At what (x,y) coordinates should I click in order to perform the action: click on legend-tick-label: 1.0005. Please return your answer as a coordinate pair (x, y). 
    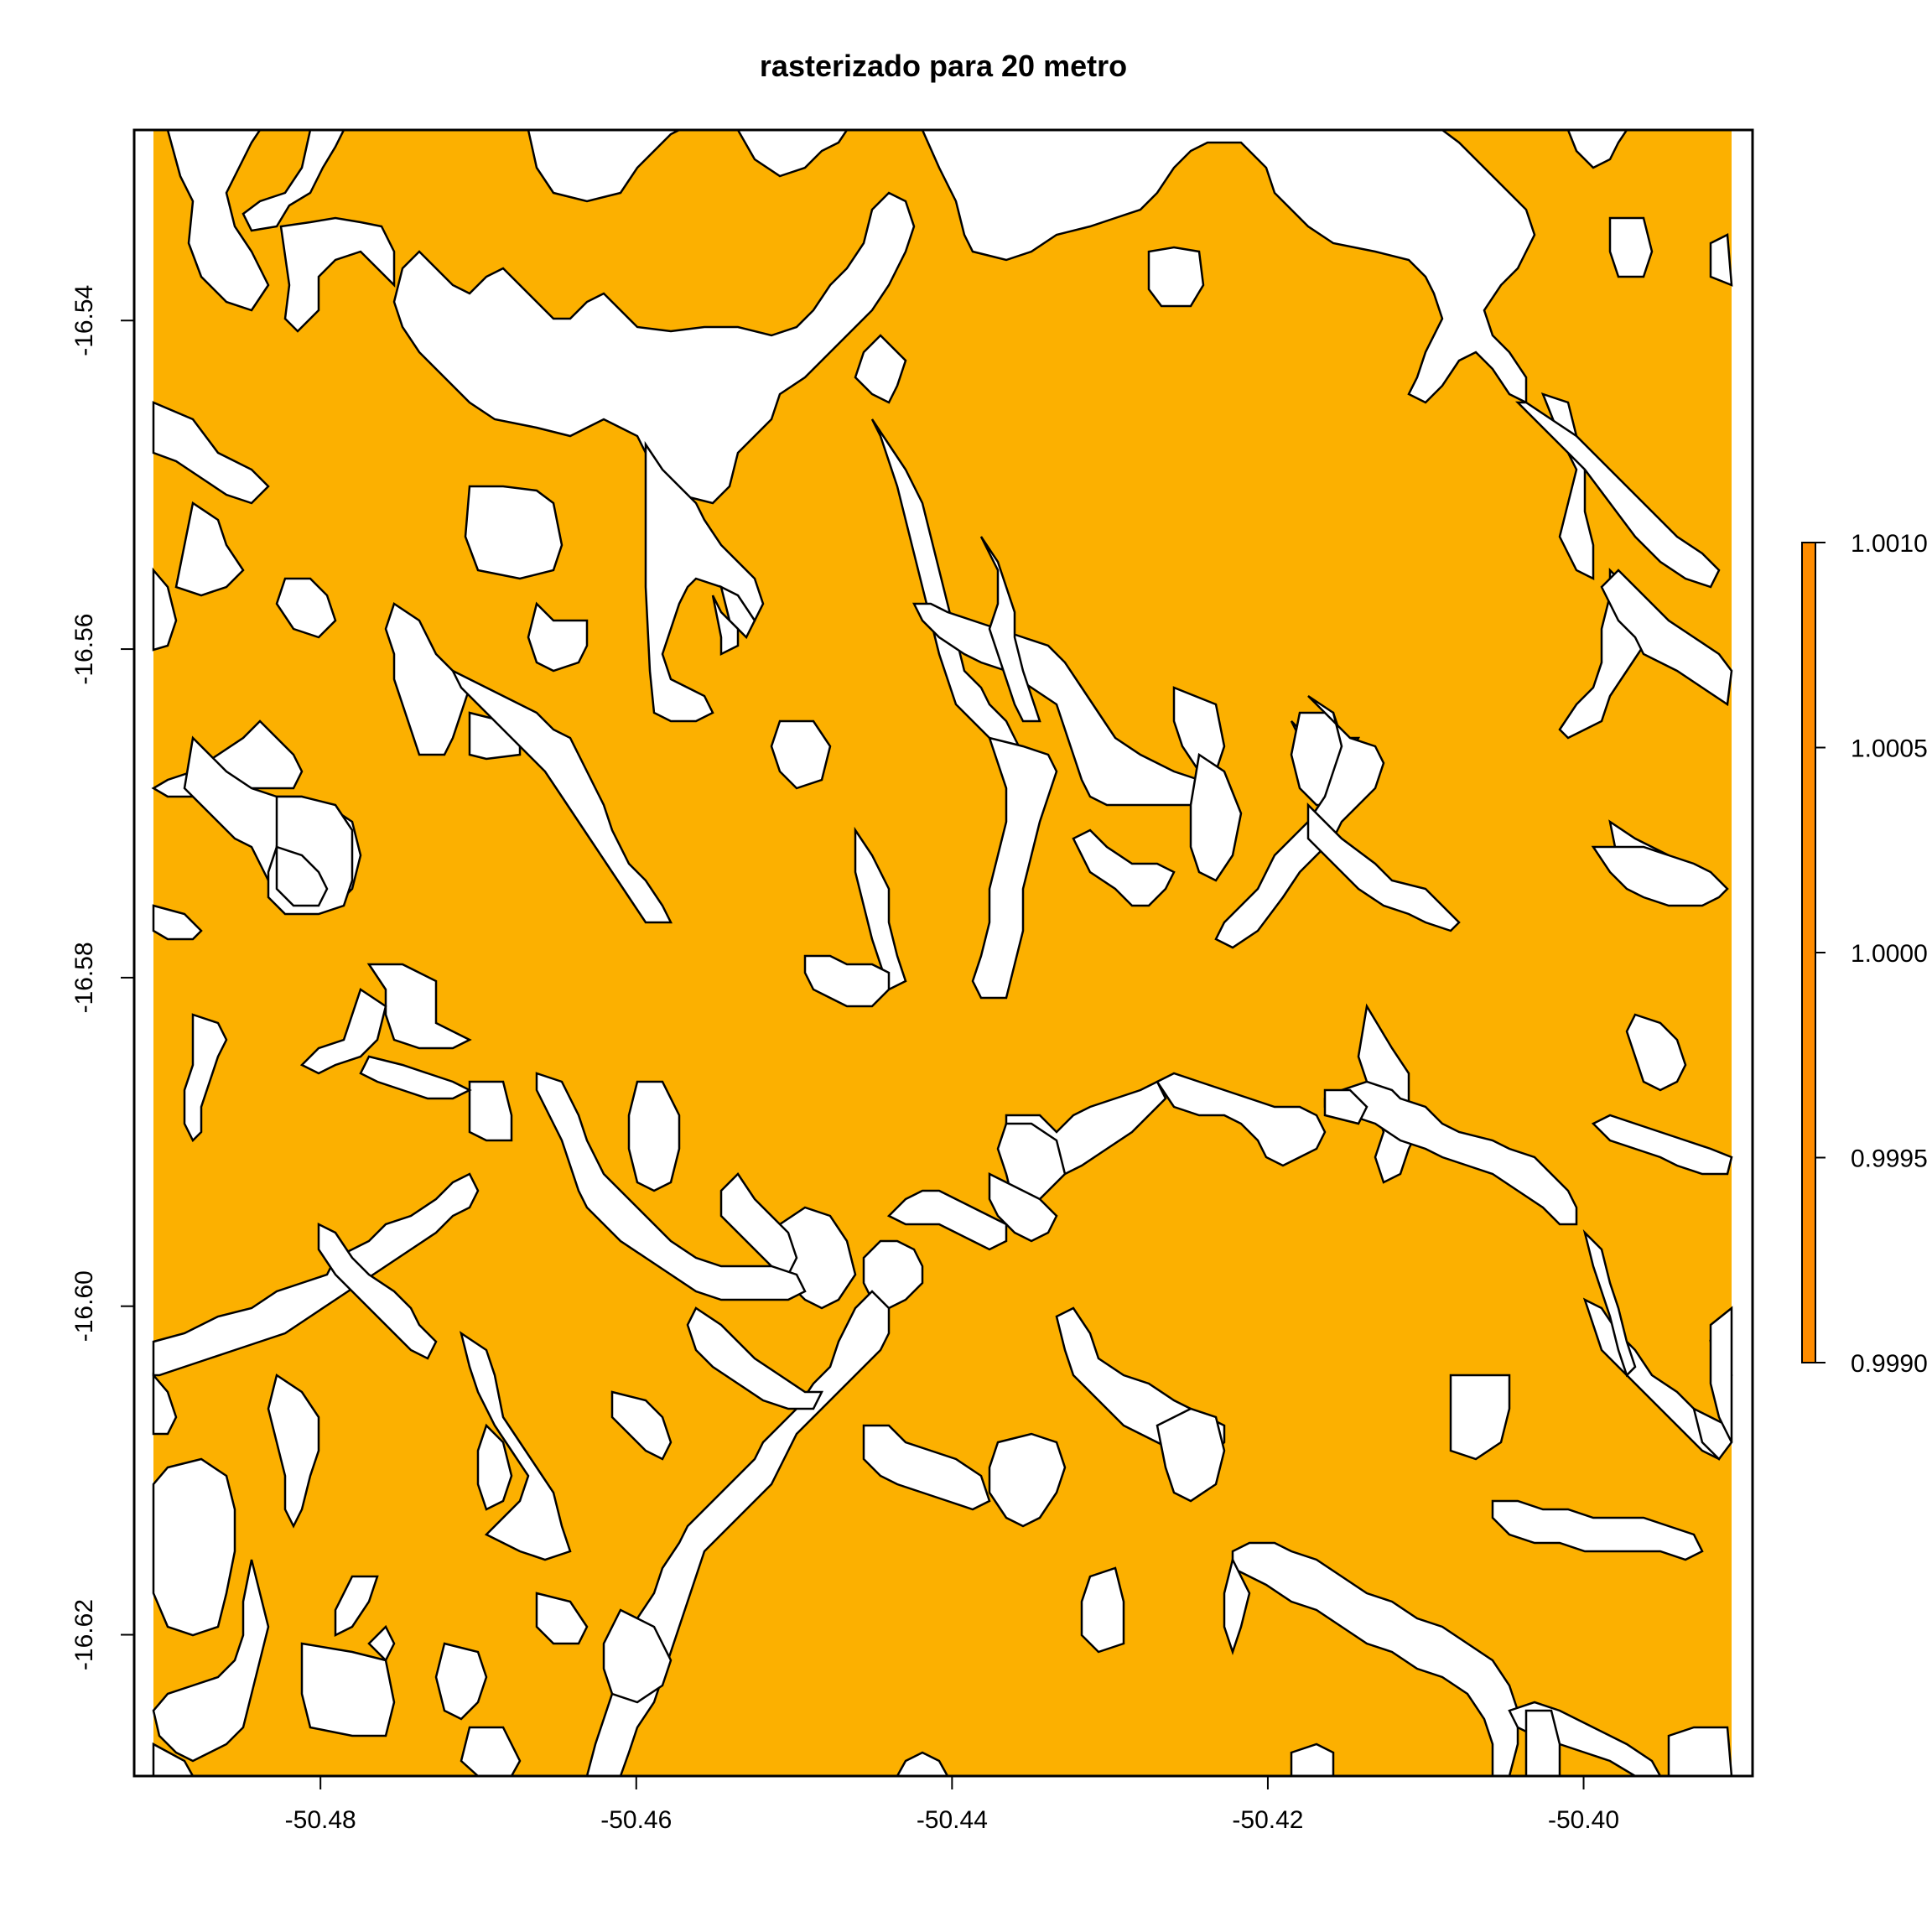
    Looking at the image, I should click on (1889, 749).